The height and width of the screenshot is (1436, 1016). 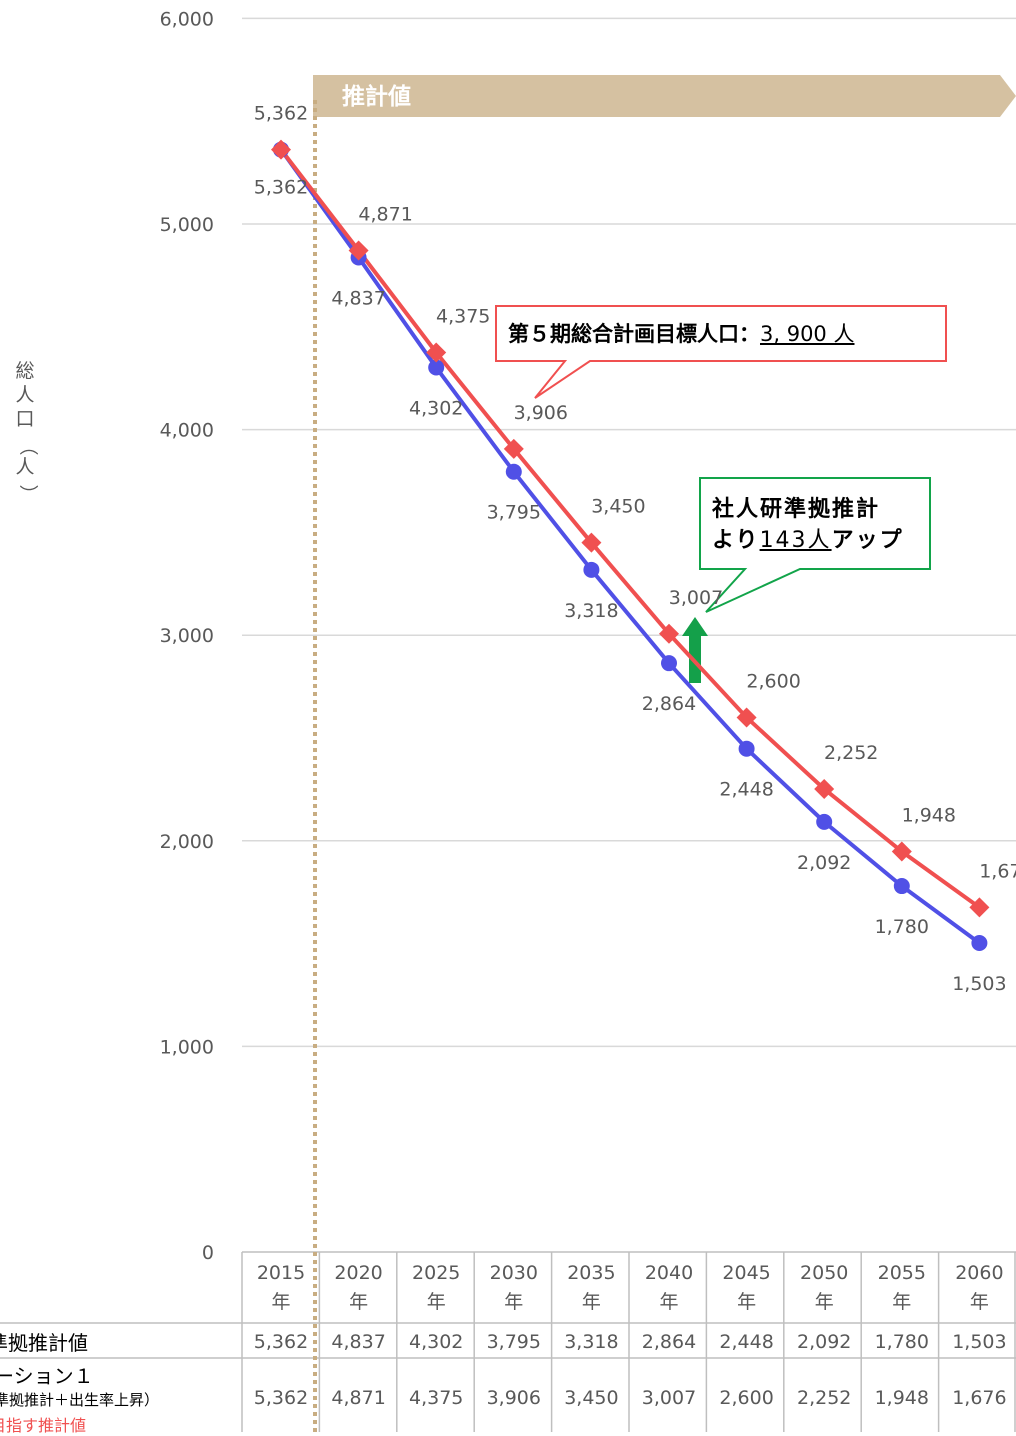 What do you see at coordinates (807, 334) in the screenshot?
I see `target-callout-value: 3, 900 人` at bounding box center [807, 334].